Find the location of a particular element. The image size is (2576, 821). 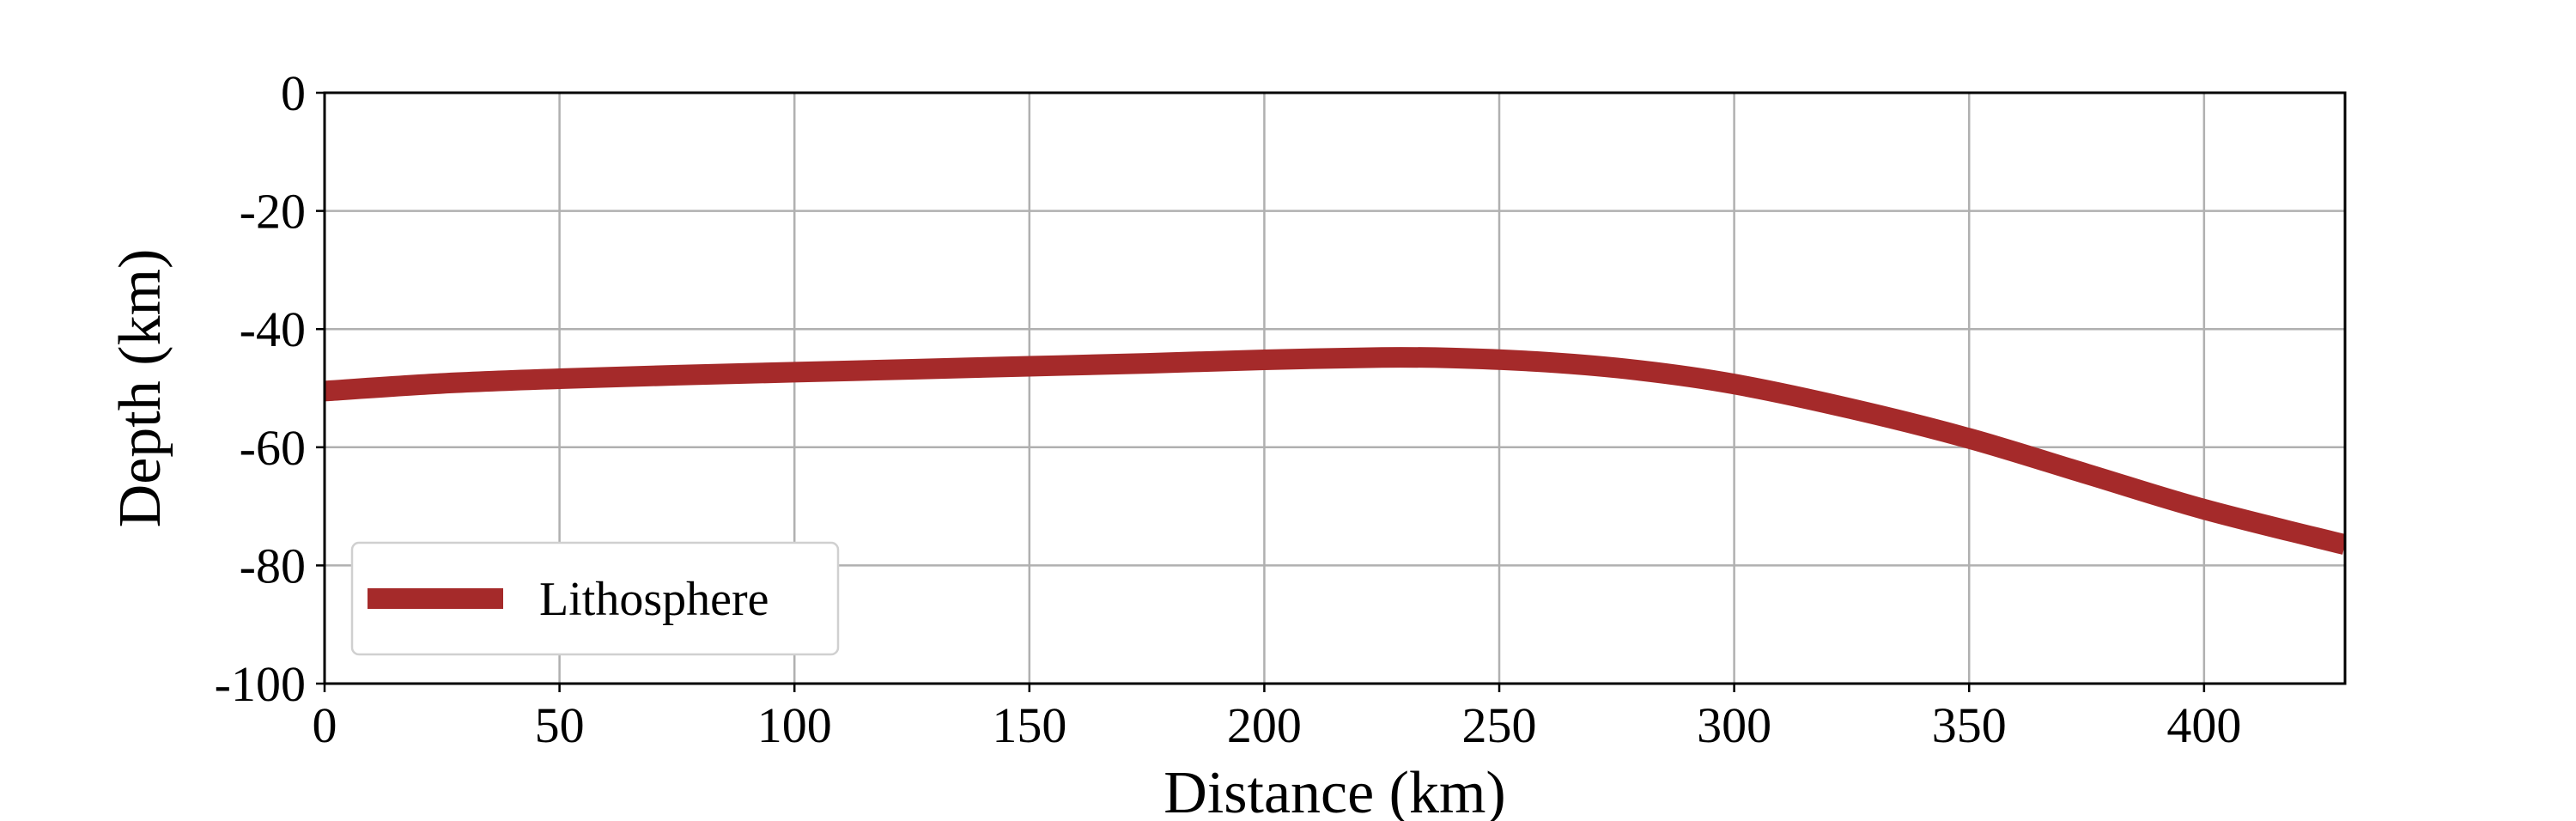

legend-label-lithosphere: Lithosphere is located at coordinates (654, 599).